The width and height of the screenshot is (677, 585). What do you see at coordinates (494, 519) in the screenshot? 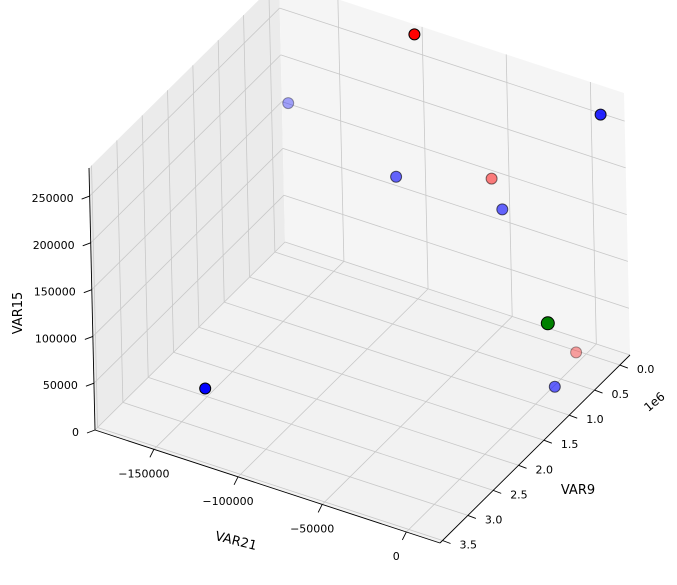
I see `x-tick-label: 3.0` at bounding box center [494, 519].